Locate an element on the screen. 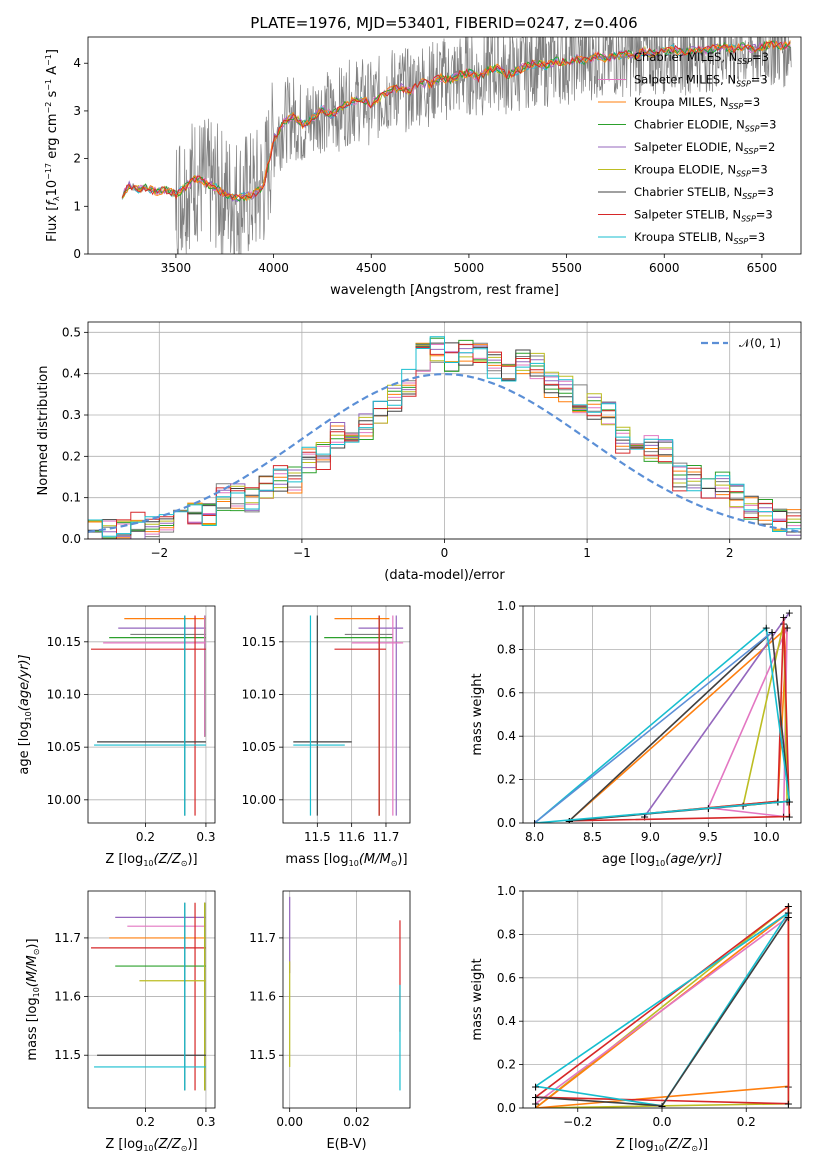 The height and width of the screenshot is (1170, 819). x-axis-label: wavelength [Angstrom, rest frame] is located at coordinates (444, 290).